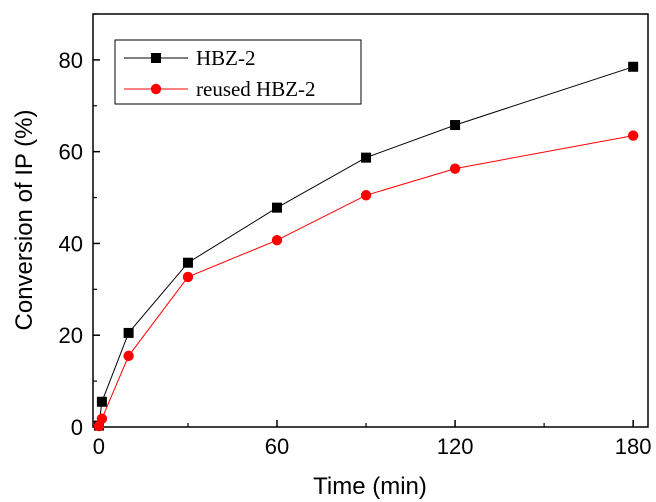 This screenshot has height=502, width=656. What do you see at coordinates (99, 446) in the screenshot?
I see `x-tick-label: 0` at bounding box center [99, 446].